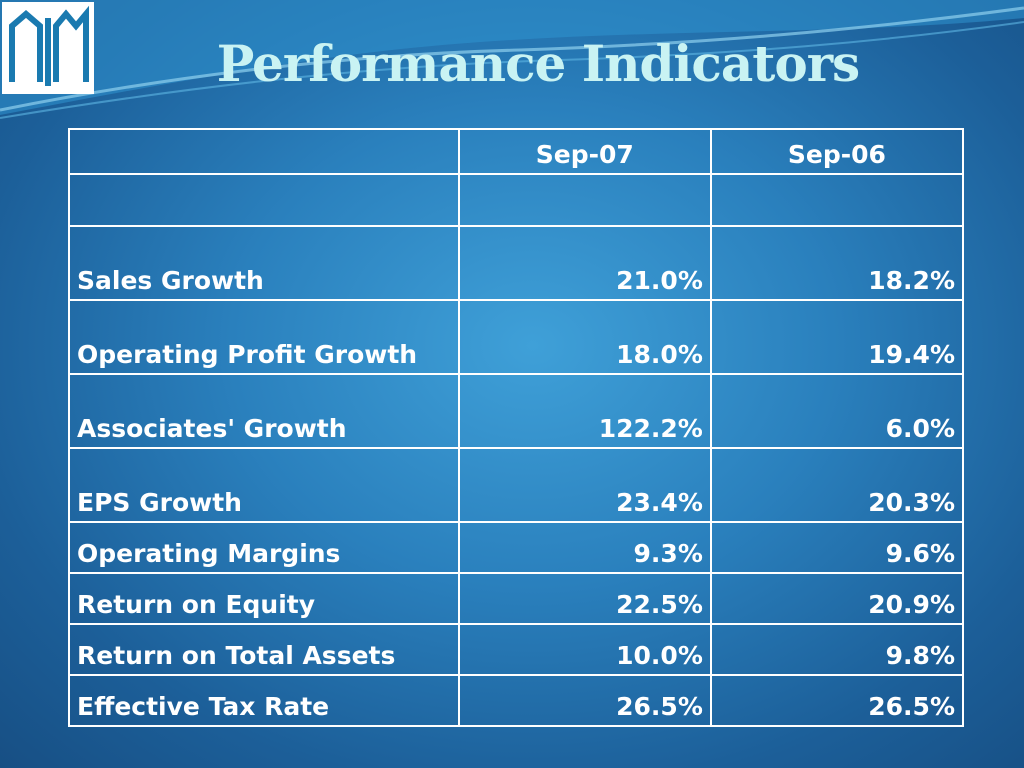 The image size is (1024, 768). I want to click on table-row: Return on Equity 22.5% 20.9%, so click(516, 598).